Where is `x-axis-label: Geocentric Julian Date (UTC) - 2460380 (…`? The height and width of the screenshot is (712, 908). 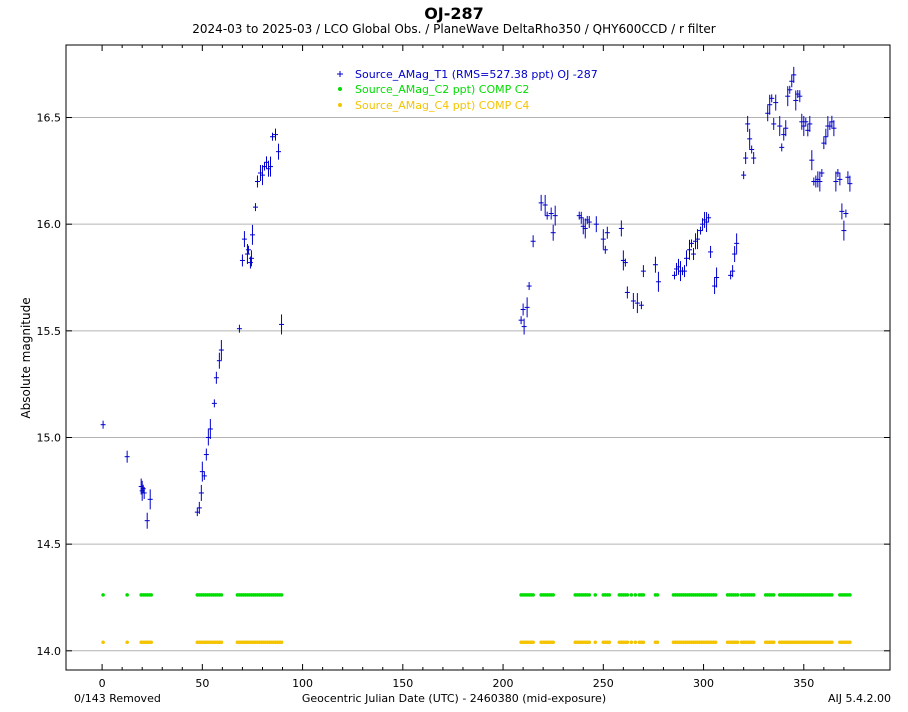
x-axis-label: Geocentric Julian Date (UTC) - 2460380 (… is located at coordinates (454, 698).